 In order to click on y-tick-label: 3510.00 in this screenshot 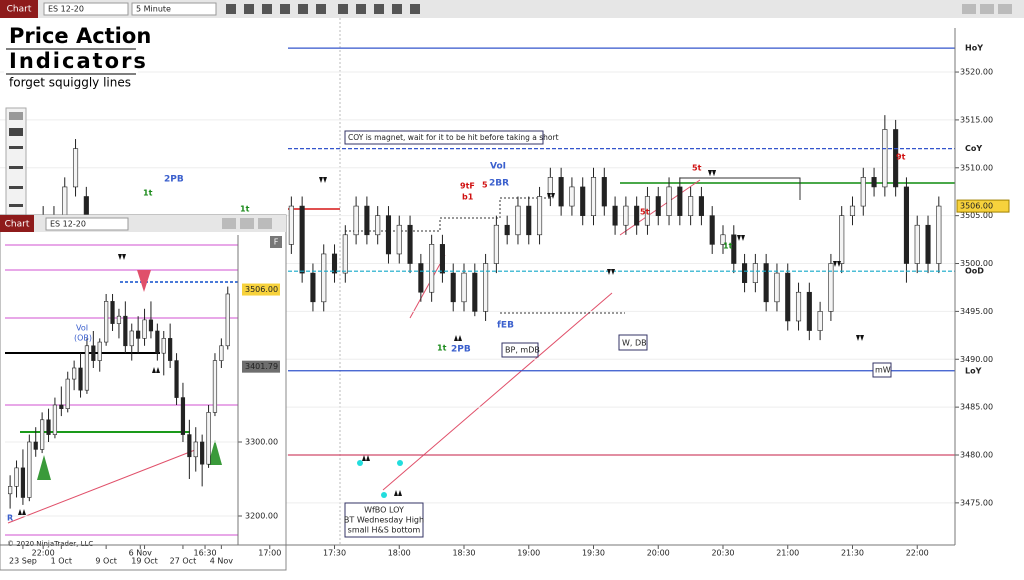, I will do `click(976, 167)`.